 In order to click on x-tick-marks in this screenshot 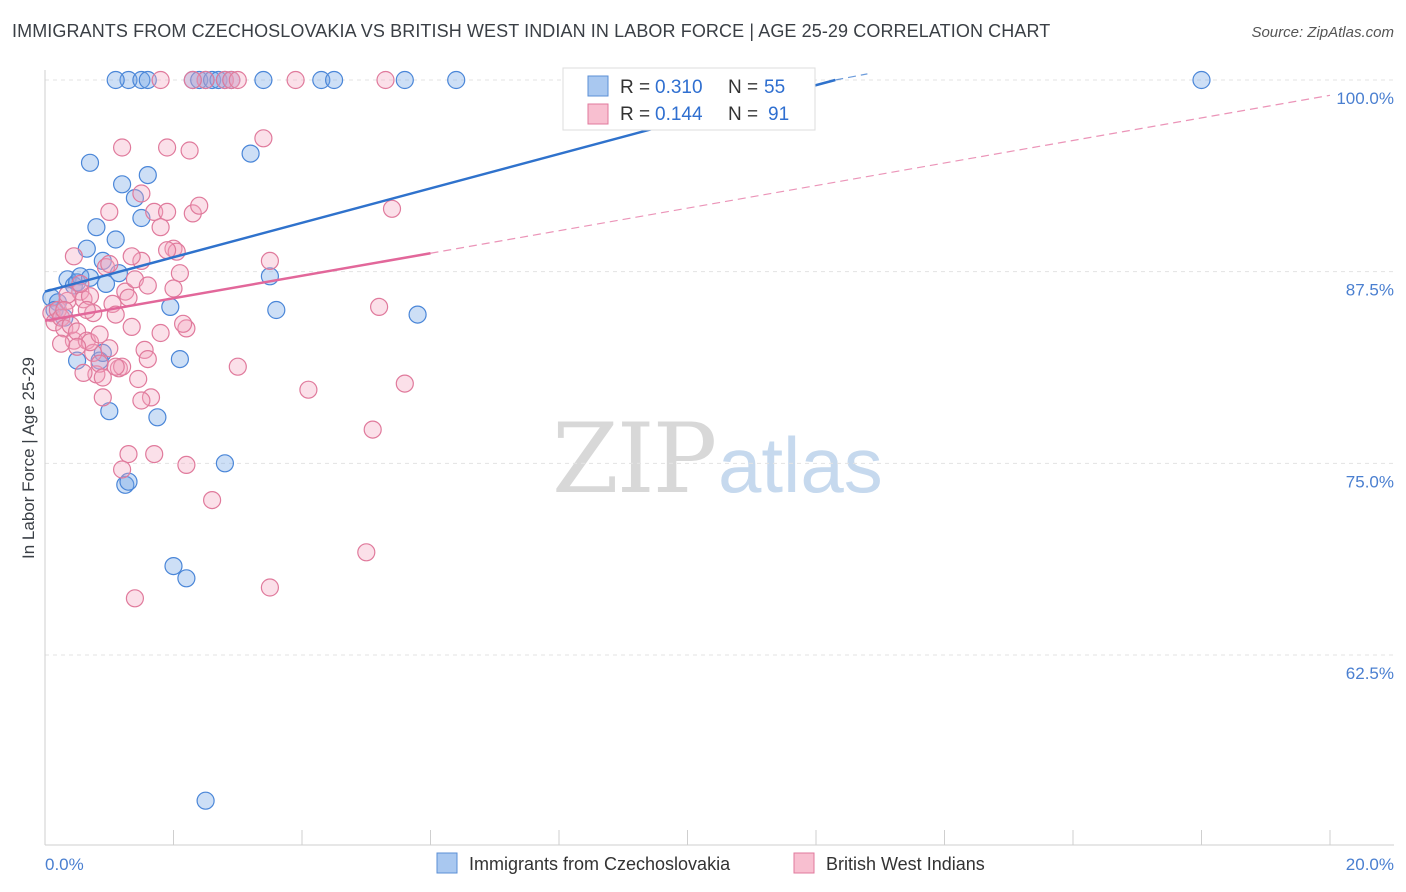, I will do `click(687, 837)`.